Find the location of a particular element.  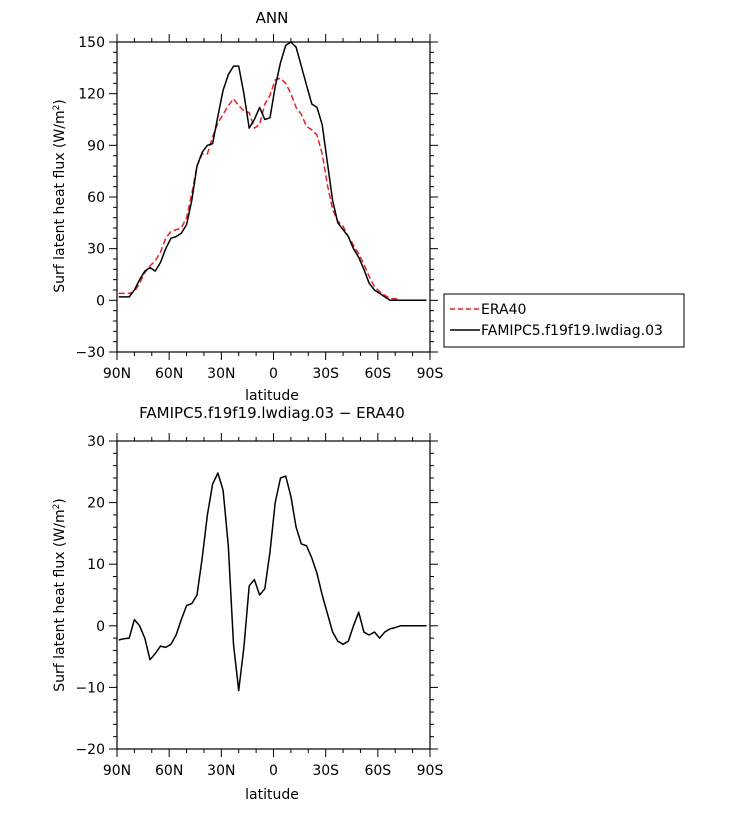

top-x-tick-label: 30N is located at coordinates (221, 374).